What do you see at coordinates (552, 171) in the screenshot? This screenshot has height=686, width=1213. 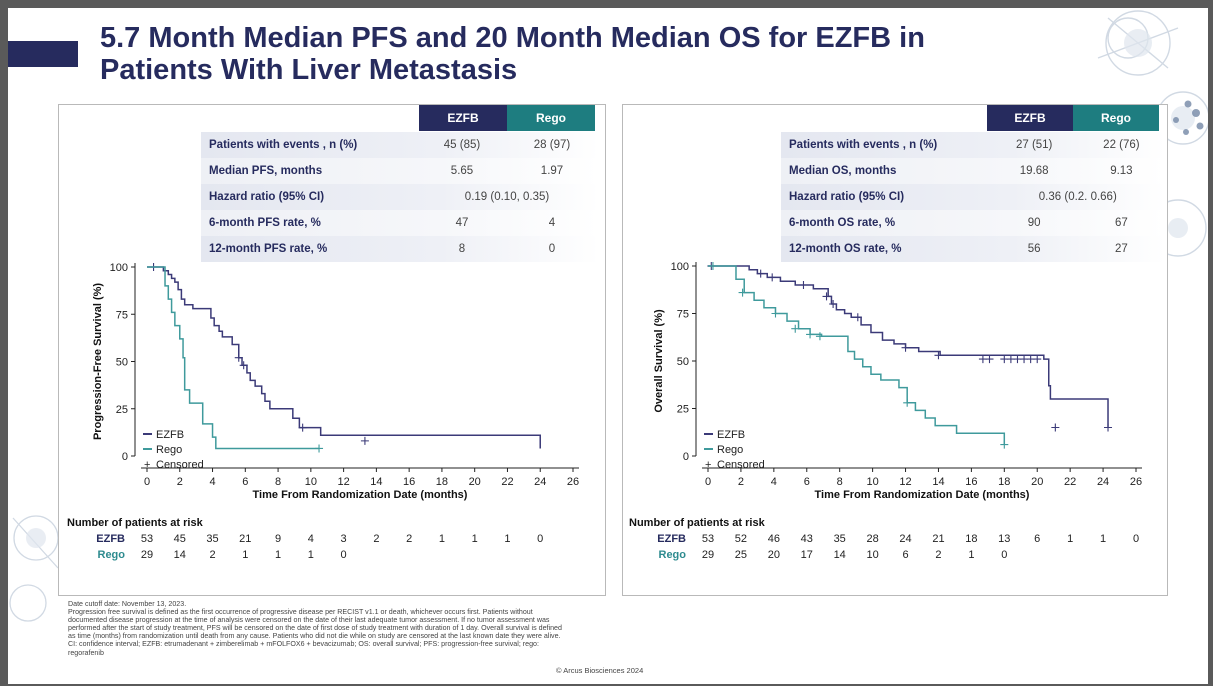 I see `pfs-rego-value: 1.97` at bounding box center [552, 171].